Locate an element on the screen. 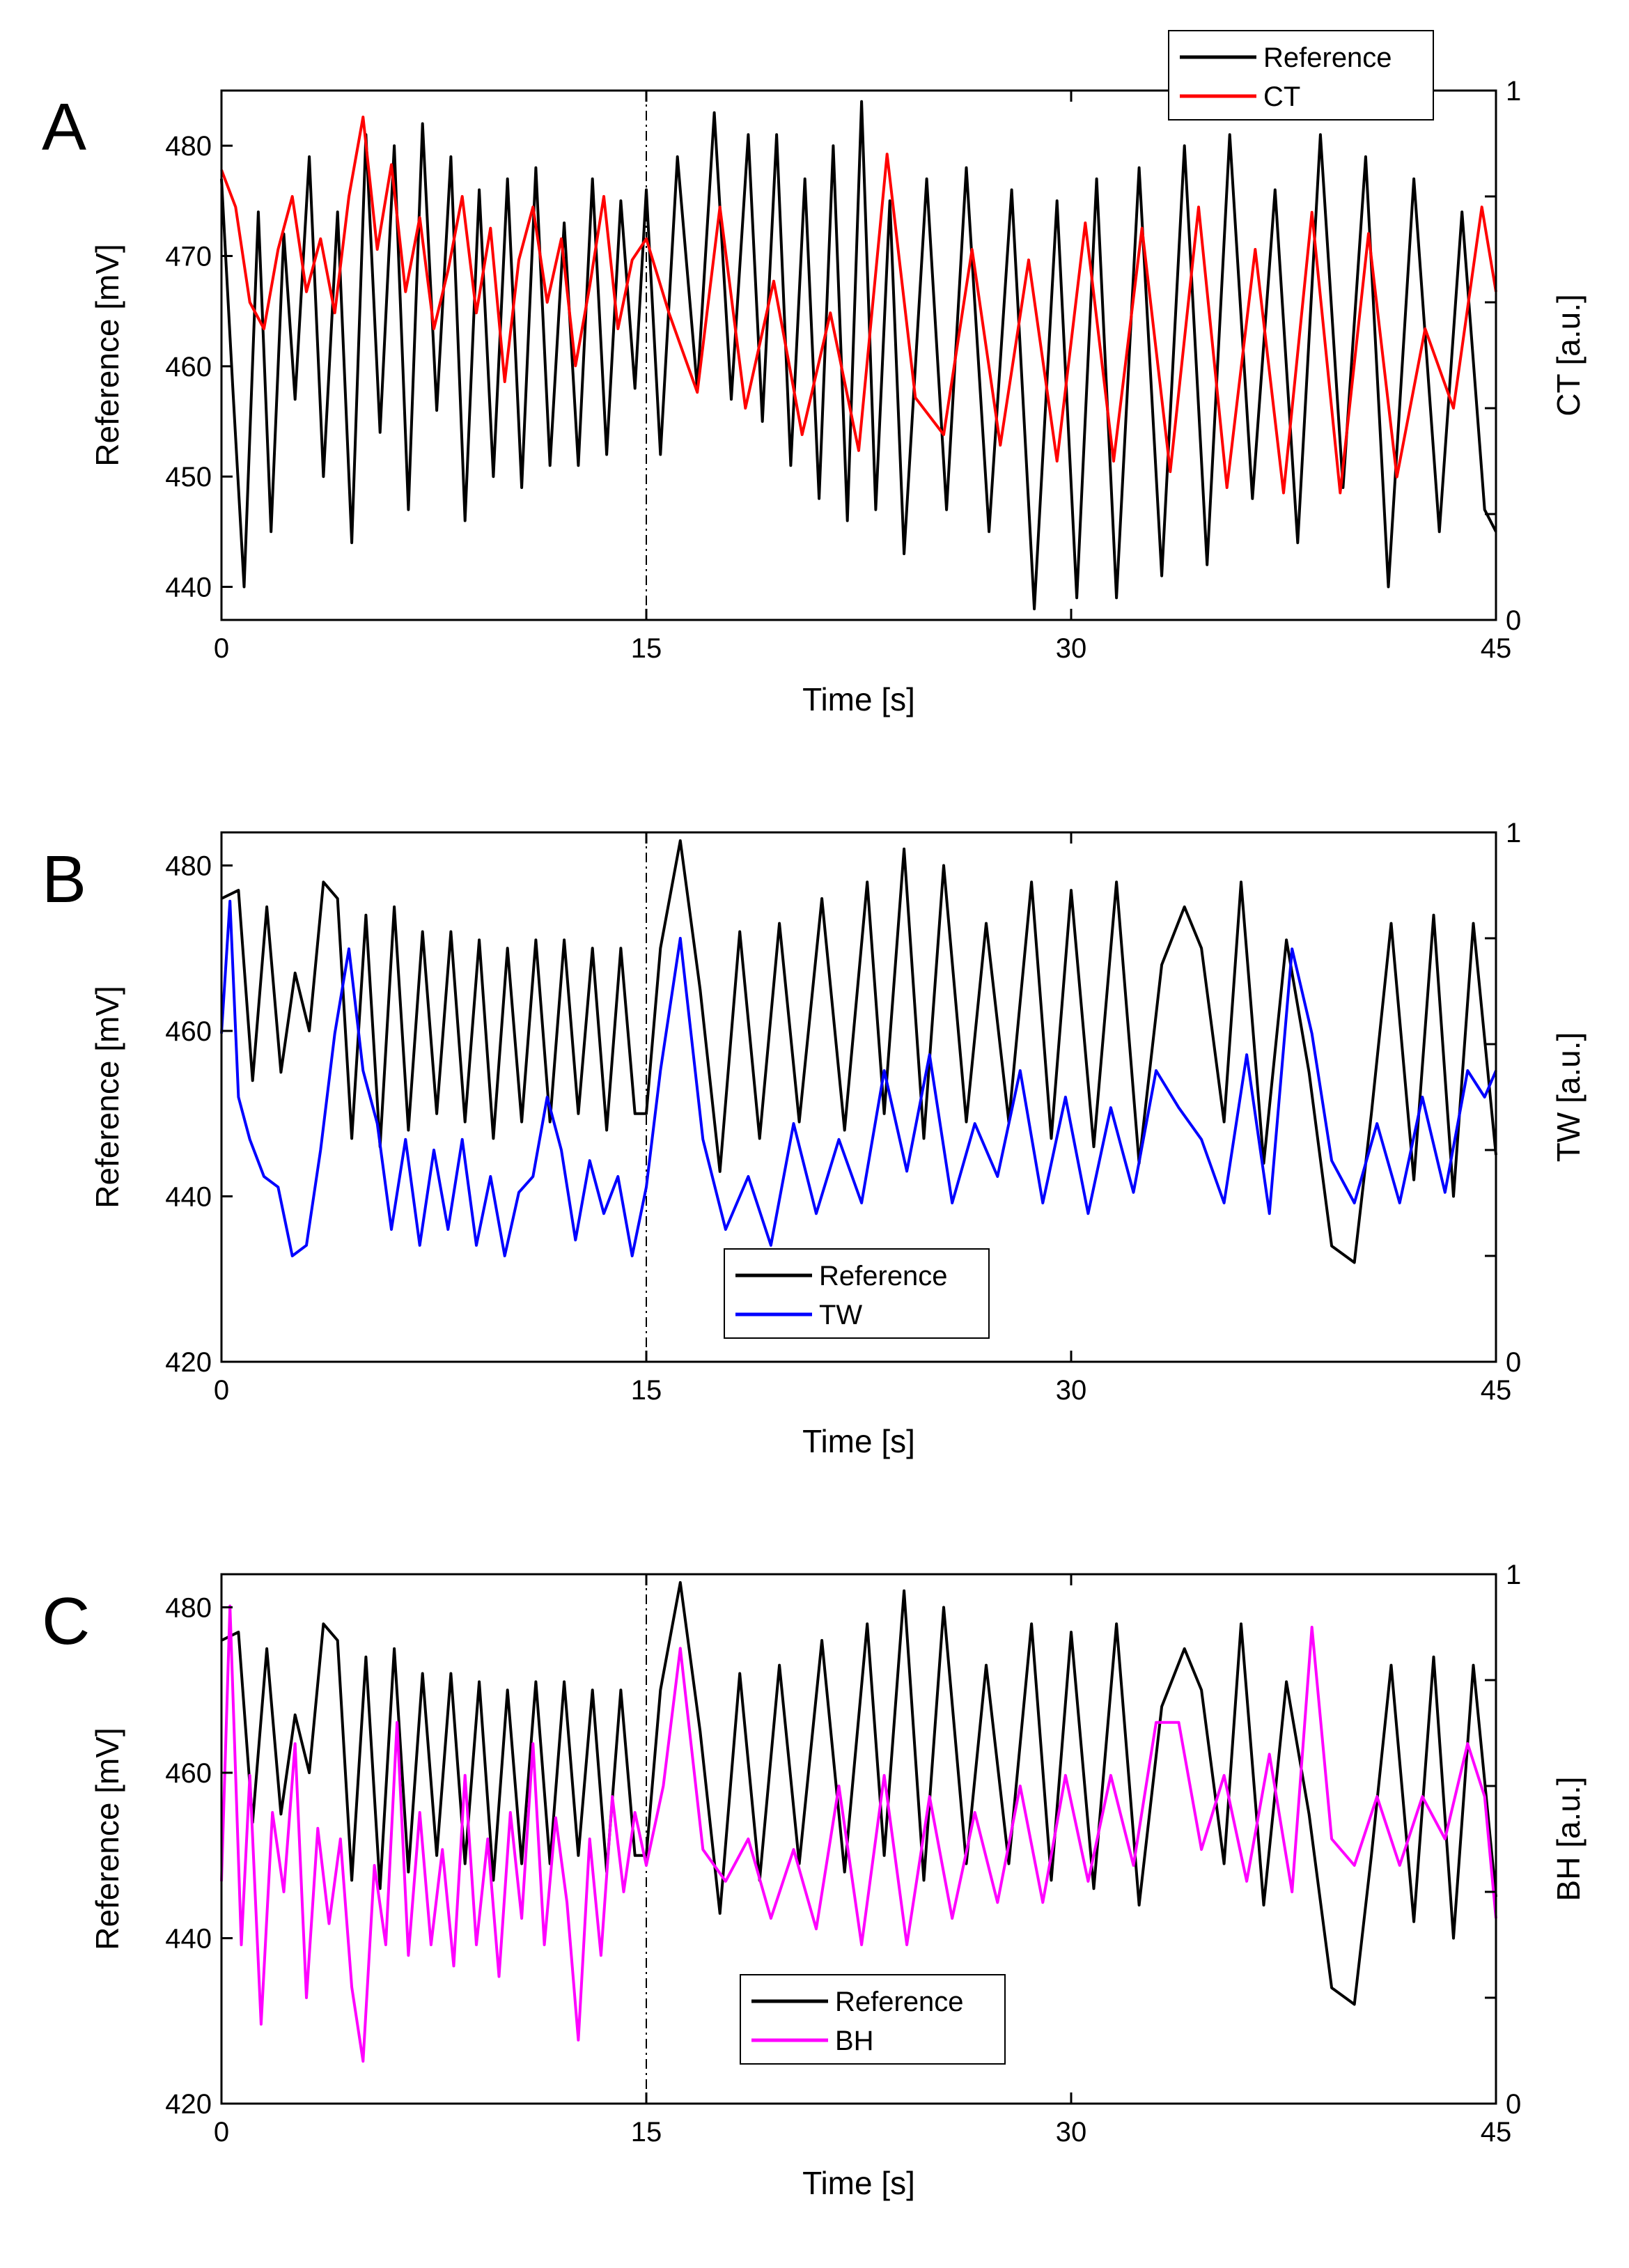 The width and height of the screenshot is (1629, 2268). legend: Reference CT is located at coordinates (1301, 75).